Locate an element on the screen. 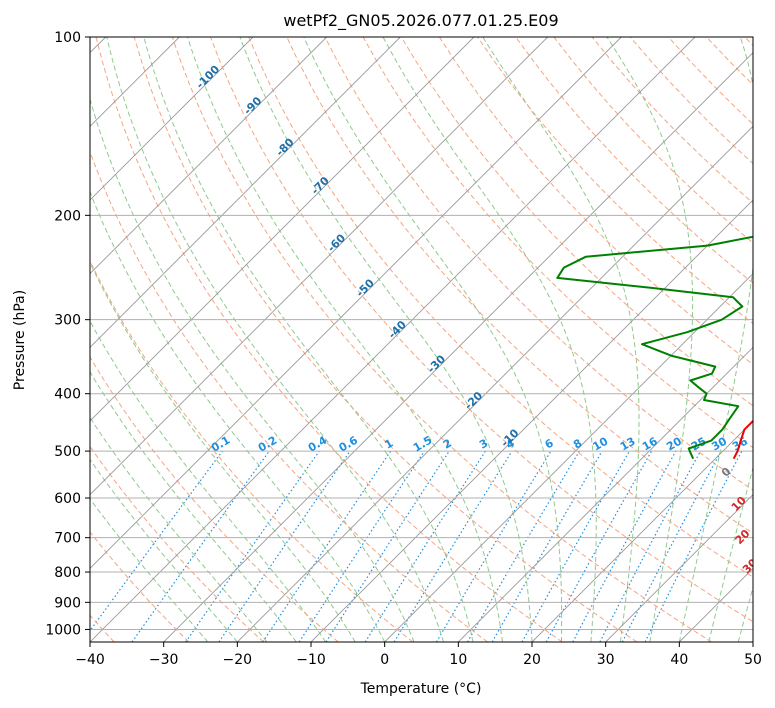  y-tick-label: 300 is located at coordinates (67, 321).